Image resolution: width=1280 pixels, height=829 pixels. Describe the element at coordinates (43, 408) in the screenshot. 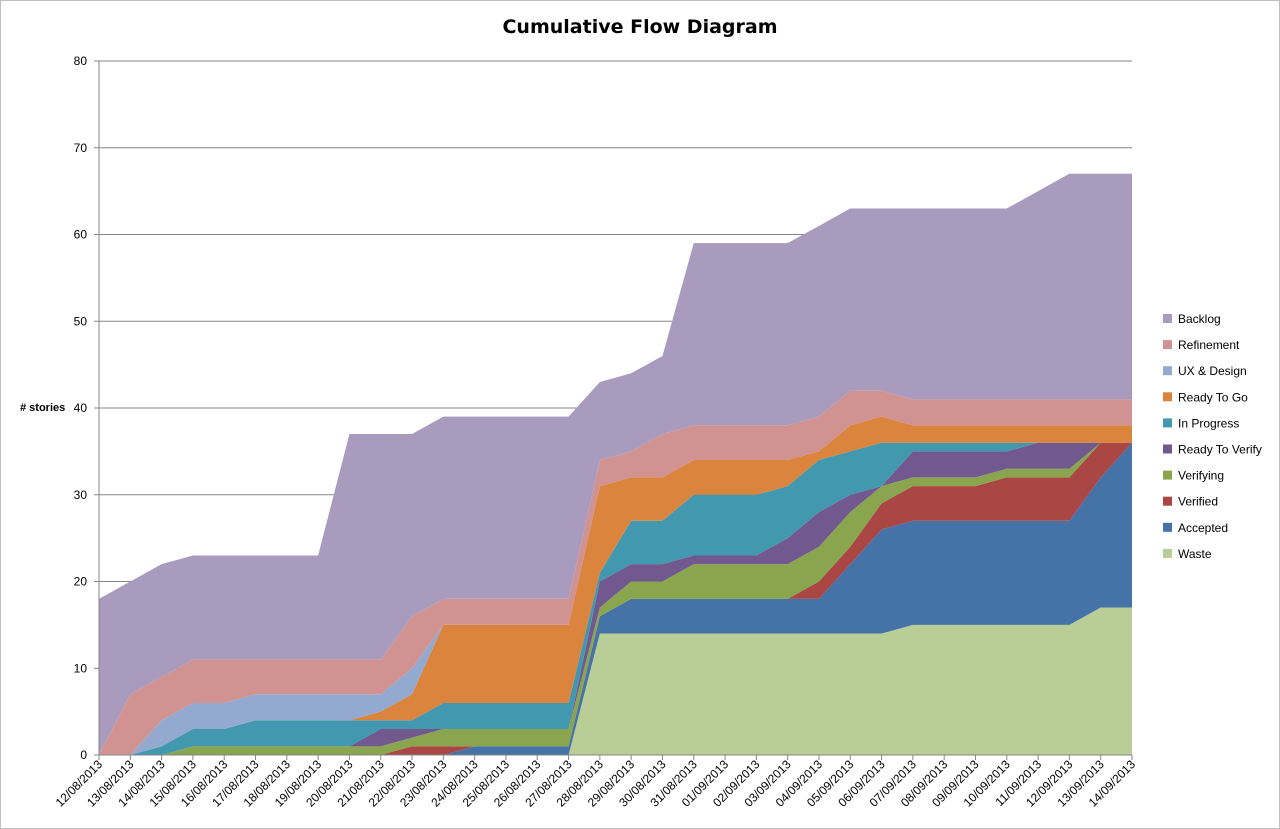

I see `y-axis-label: # stories` at that location.